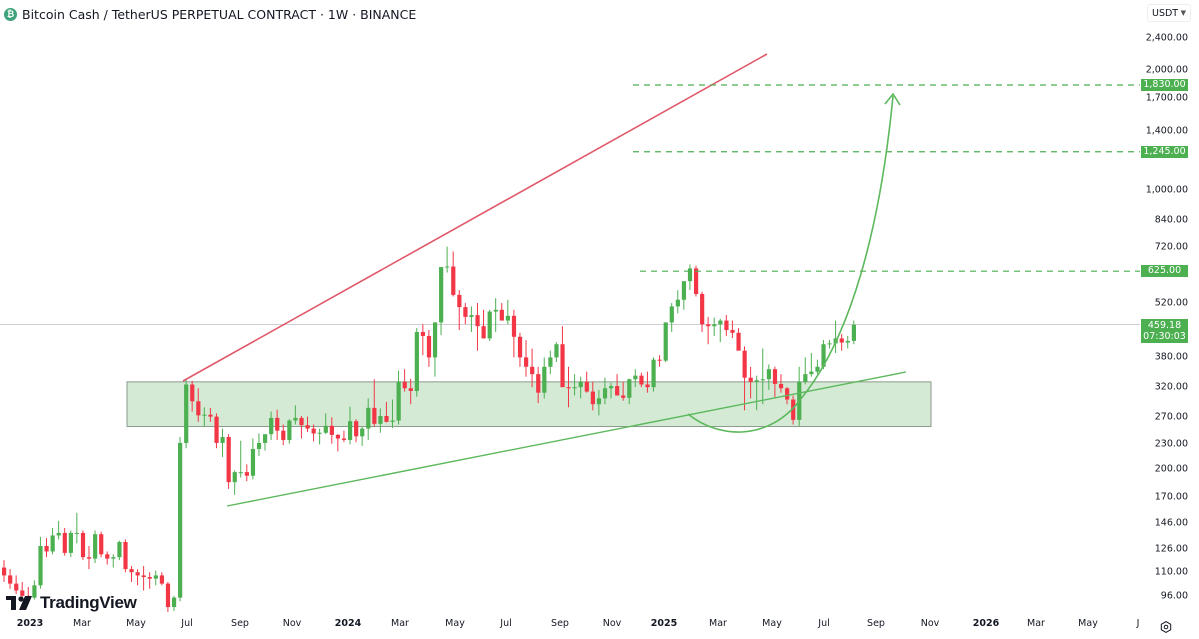 The width and height of the screenshot is (1199, 639). Describe the element at coordinates (1171, 387) in the screenshot. I see `price-tick: 320.00` at that location.